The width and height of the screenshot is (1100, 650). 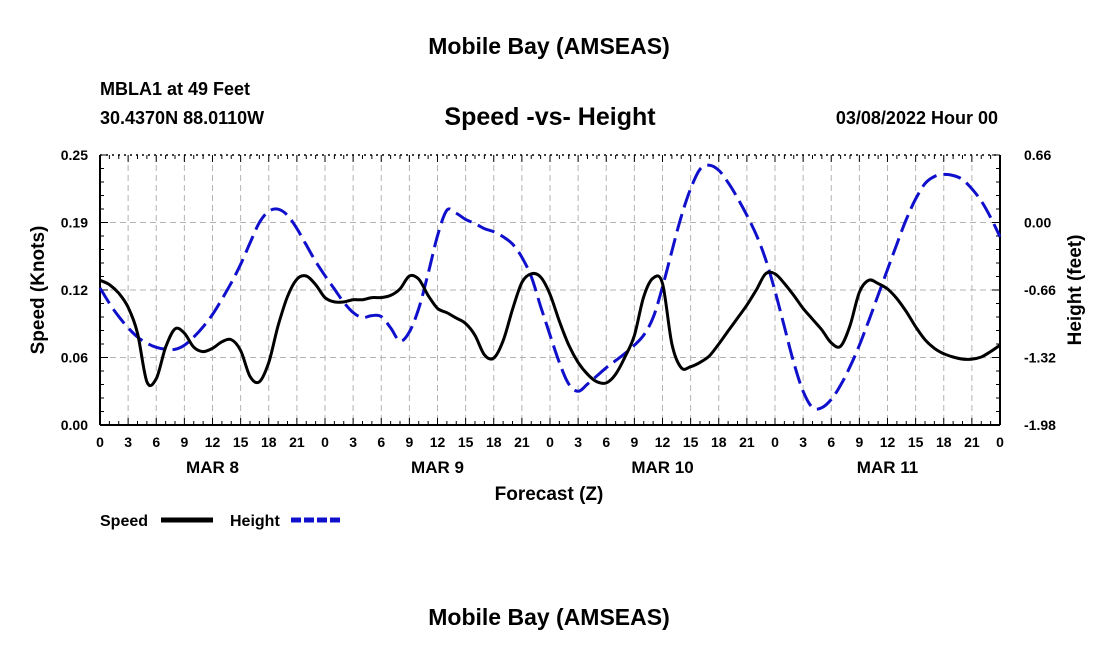 What do you see at coordinates (1040, 290) in the screenshot?
I see `y-tick-label-right: -0.66` at bounding box center [1040, 290].